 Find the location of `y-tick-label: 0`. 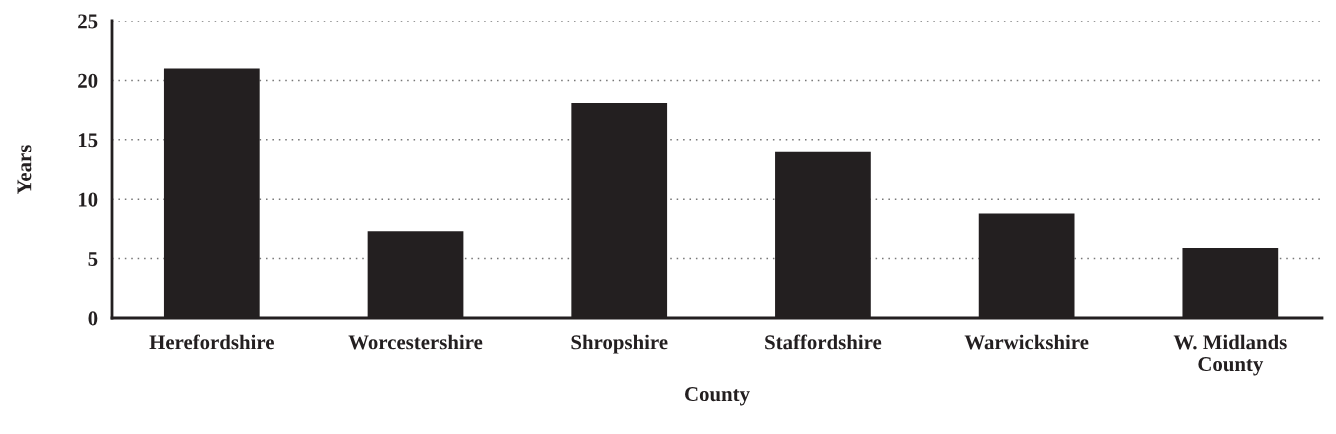

y-tick-label: 0 is located at coordinates (93, 318).